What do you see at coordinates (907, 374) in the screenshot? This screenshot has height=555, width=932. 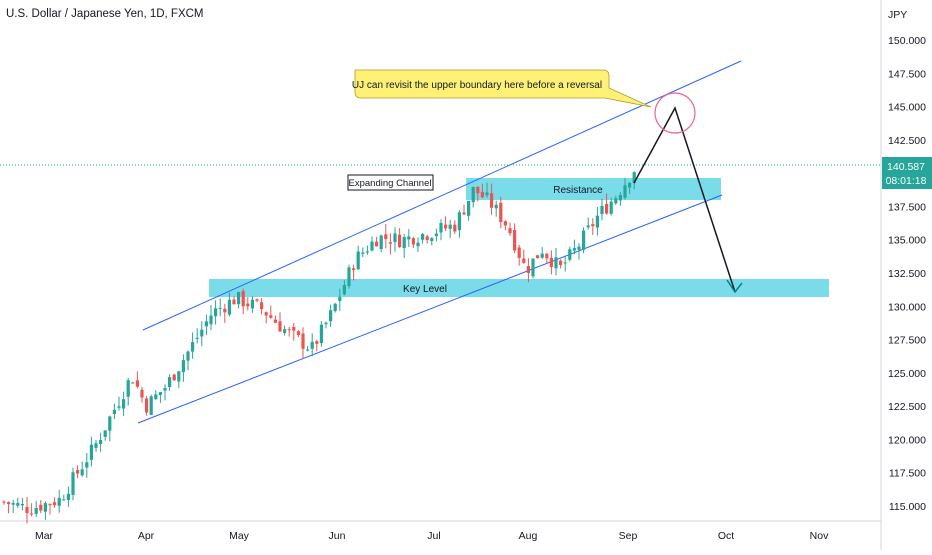 I see `price-tick-label: 125.000` at bounding box center [907, 374].